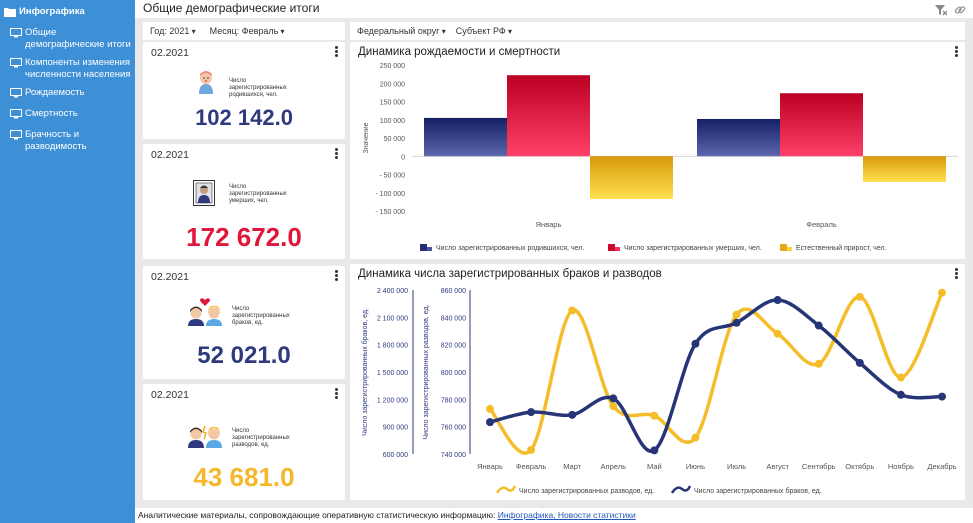 The image size is (973, 523). What do you see at coordinates (395, 455) in the screenshot?
I see `left-y-tick-label: 600 000` at bounding box center [395, 455].